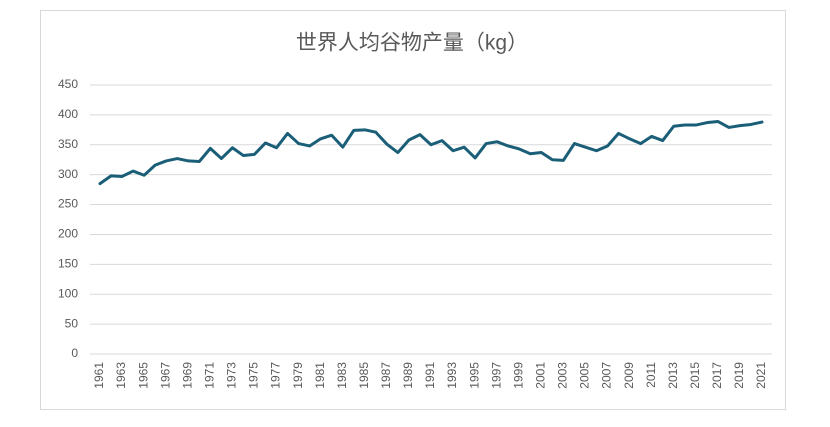 Image resolution: width=830 pixels, height=427 pixels. What do you see at coordinates (320, 375) in the screenshot?
I see `x-tick-label: 1981` at bounding box center [320, 375].